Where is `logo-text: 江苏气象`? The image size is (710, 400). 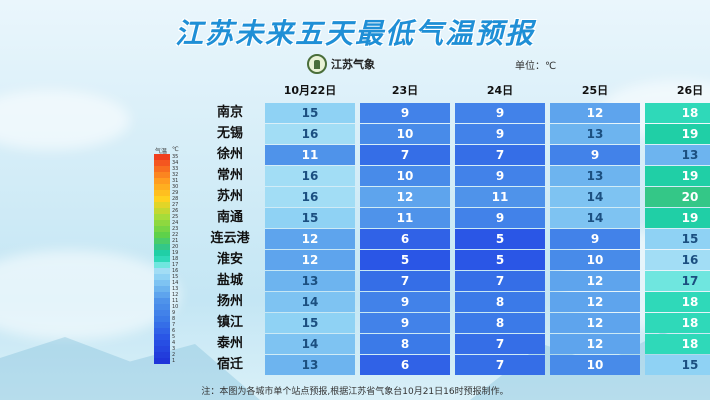 logo-text: 江苏气象 is located at coordinates (353, 64).